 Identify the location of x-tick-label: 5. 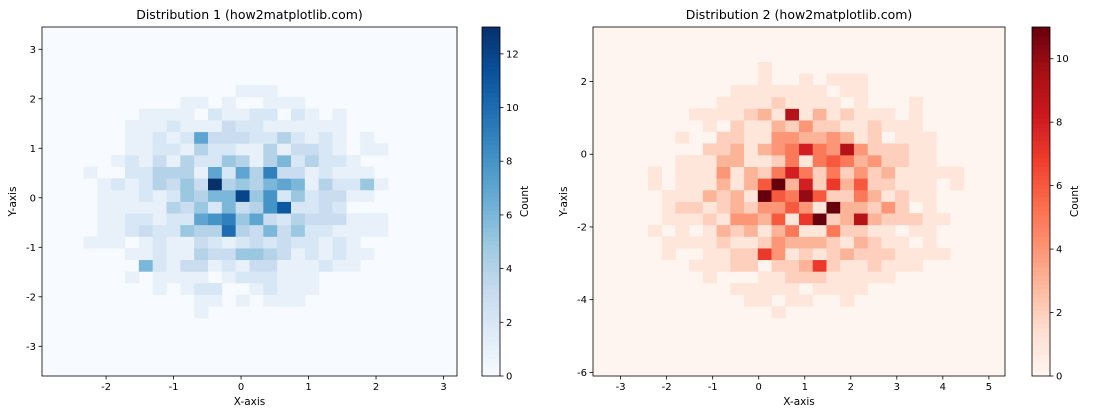
(989, 387).